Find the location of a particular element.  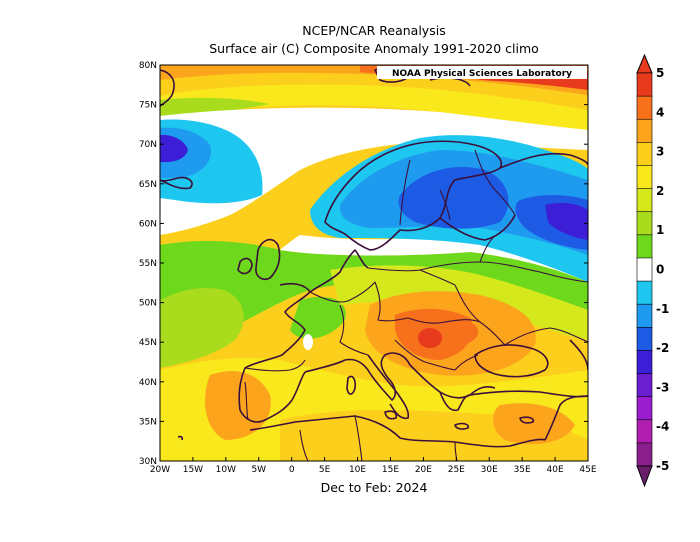

border-algeria-tunisia is located at coordinates (358, 438).